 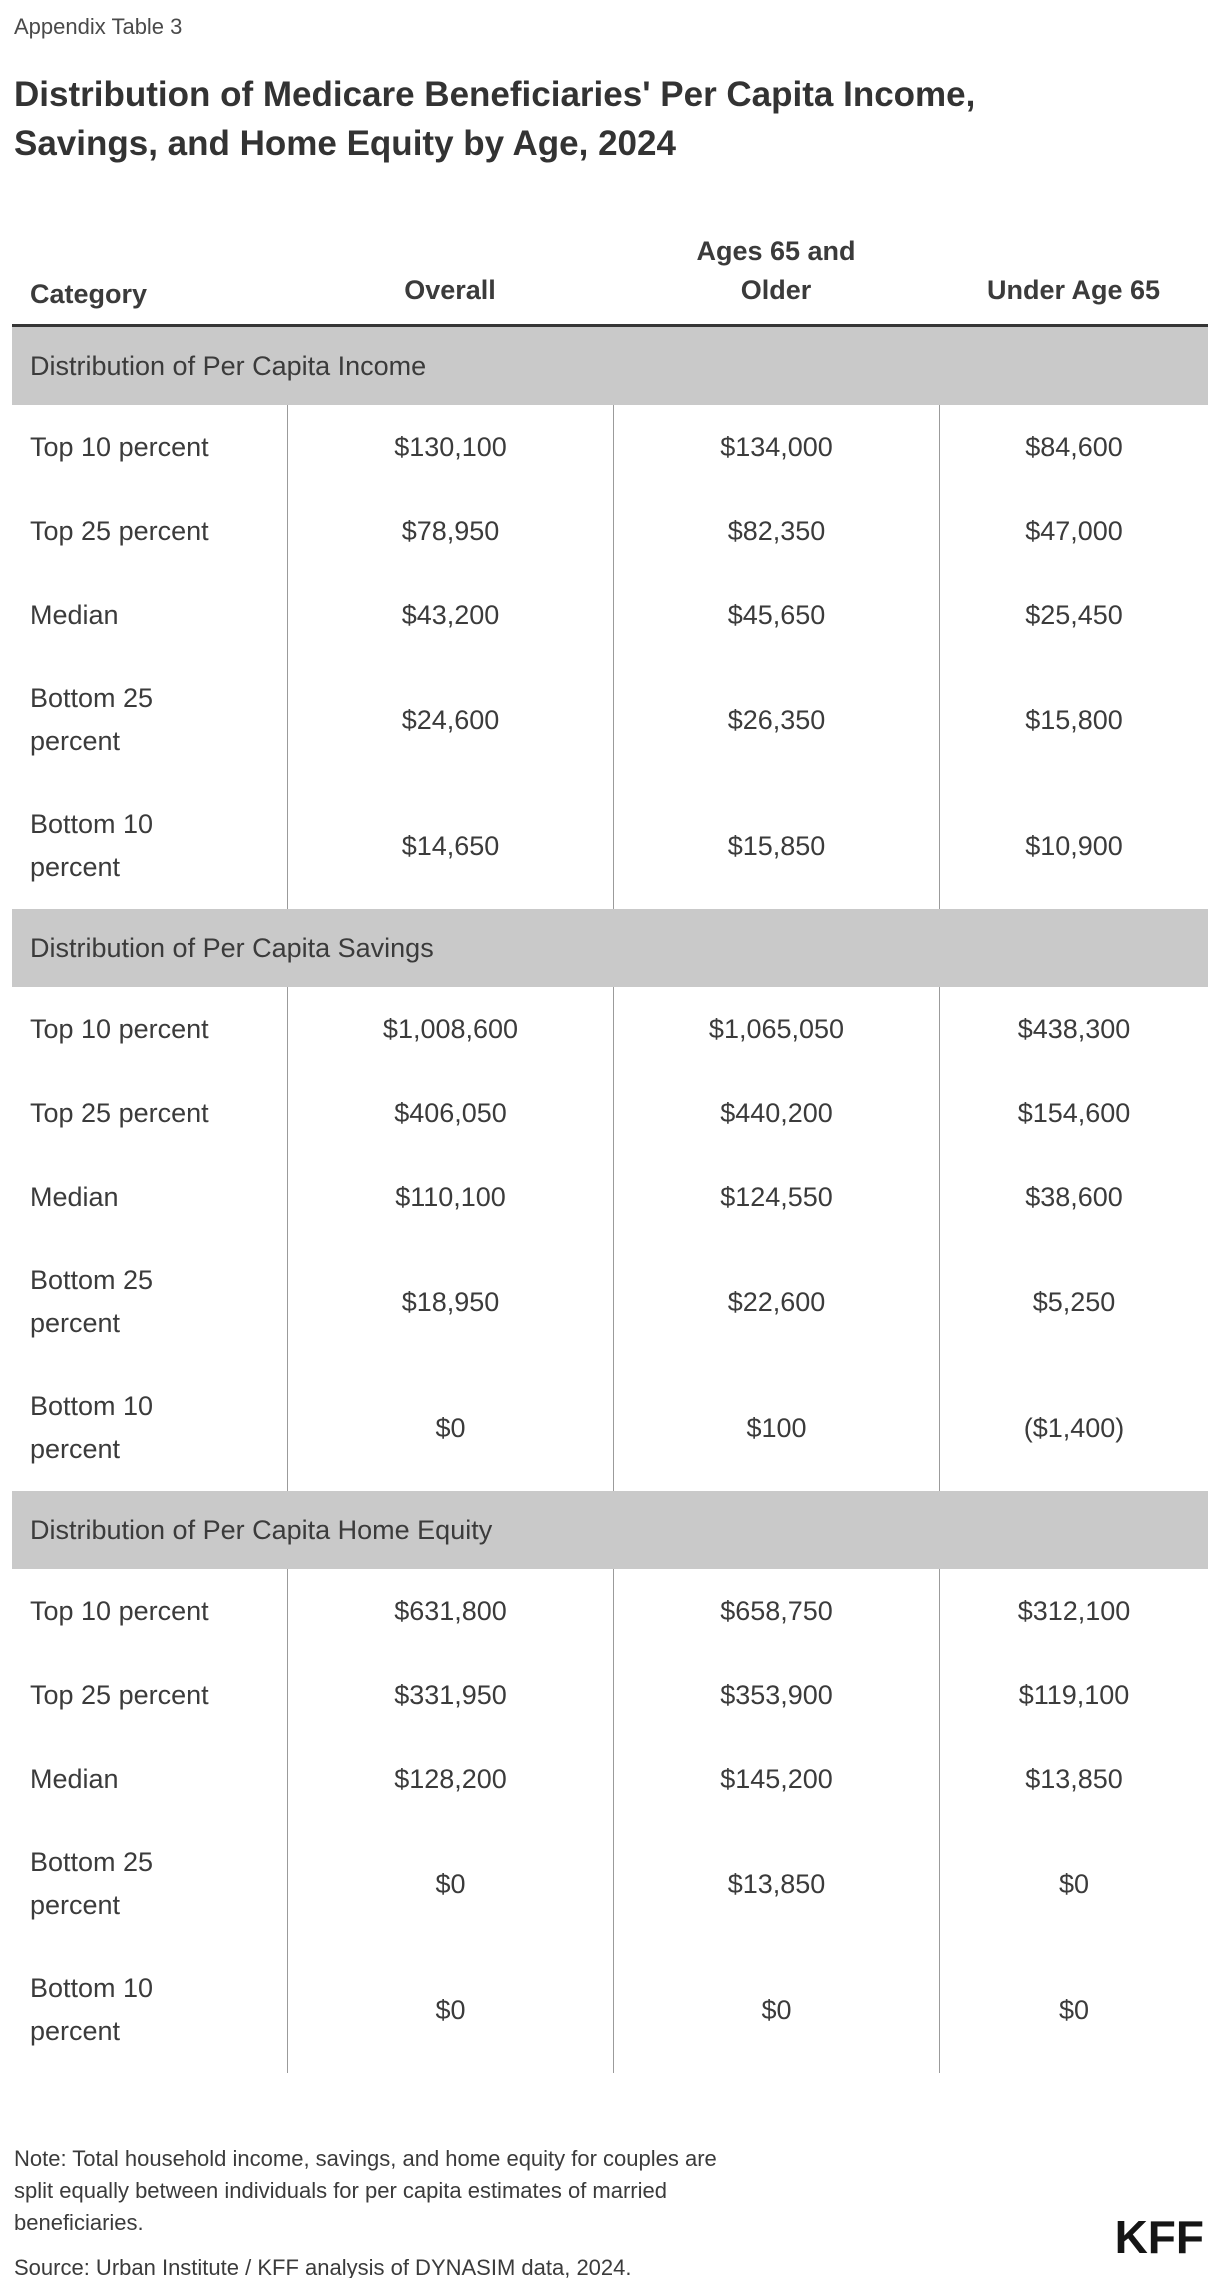 What do you see at coordinates (776, 1428) in the screenshot?
I see `value-cell-ages-65-older: $100` at bounding box center [776, 1428].